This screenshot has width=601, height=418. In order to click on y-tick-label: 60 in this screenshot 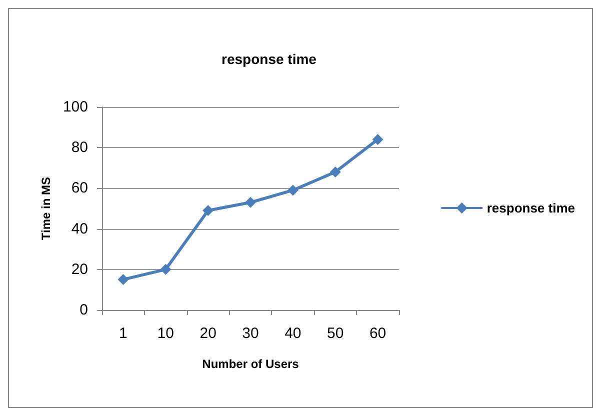, I will do `click(79, 188)`.